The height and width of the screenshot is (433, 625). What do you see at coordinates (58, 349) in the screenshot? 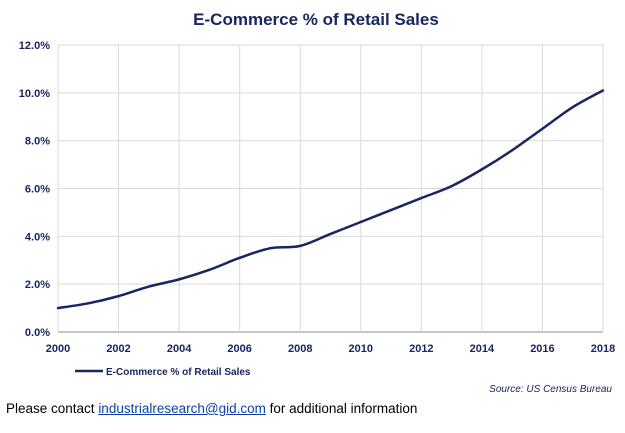
I see `x-tick-label: 2000` at bounding box center [58, 349].